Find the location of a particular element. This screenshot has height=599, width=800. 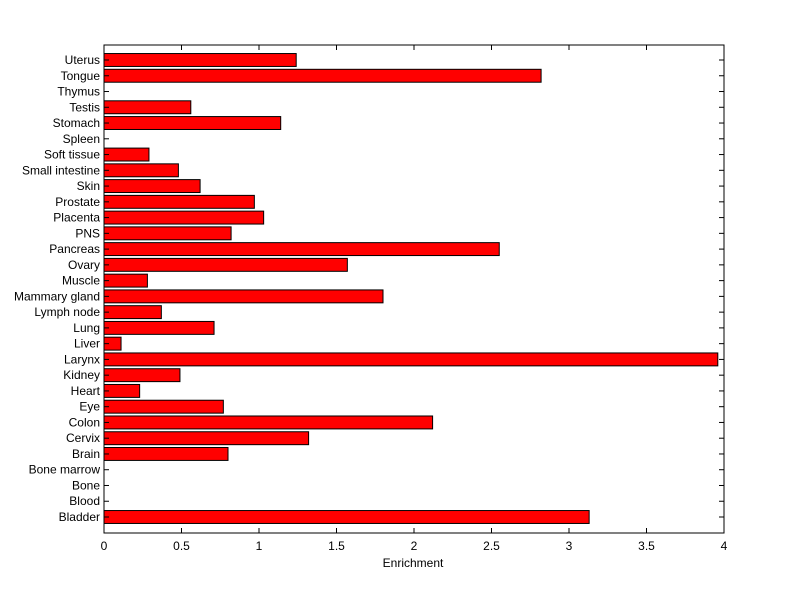

y-tick-label-pns: PNS is located at coordinates (87, 233).